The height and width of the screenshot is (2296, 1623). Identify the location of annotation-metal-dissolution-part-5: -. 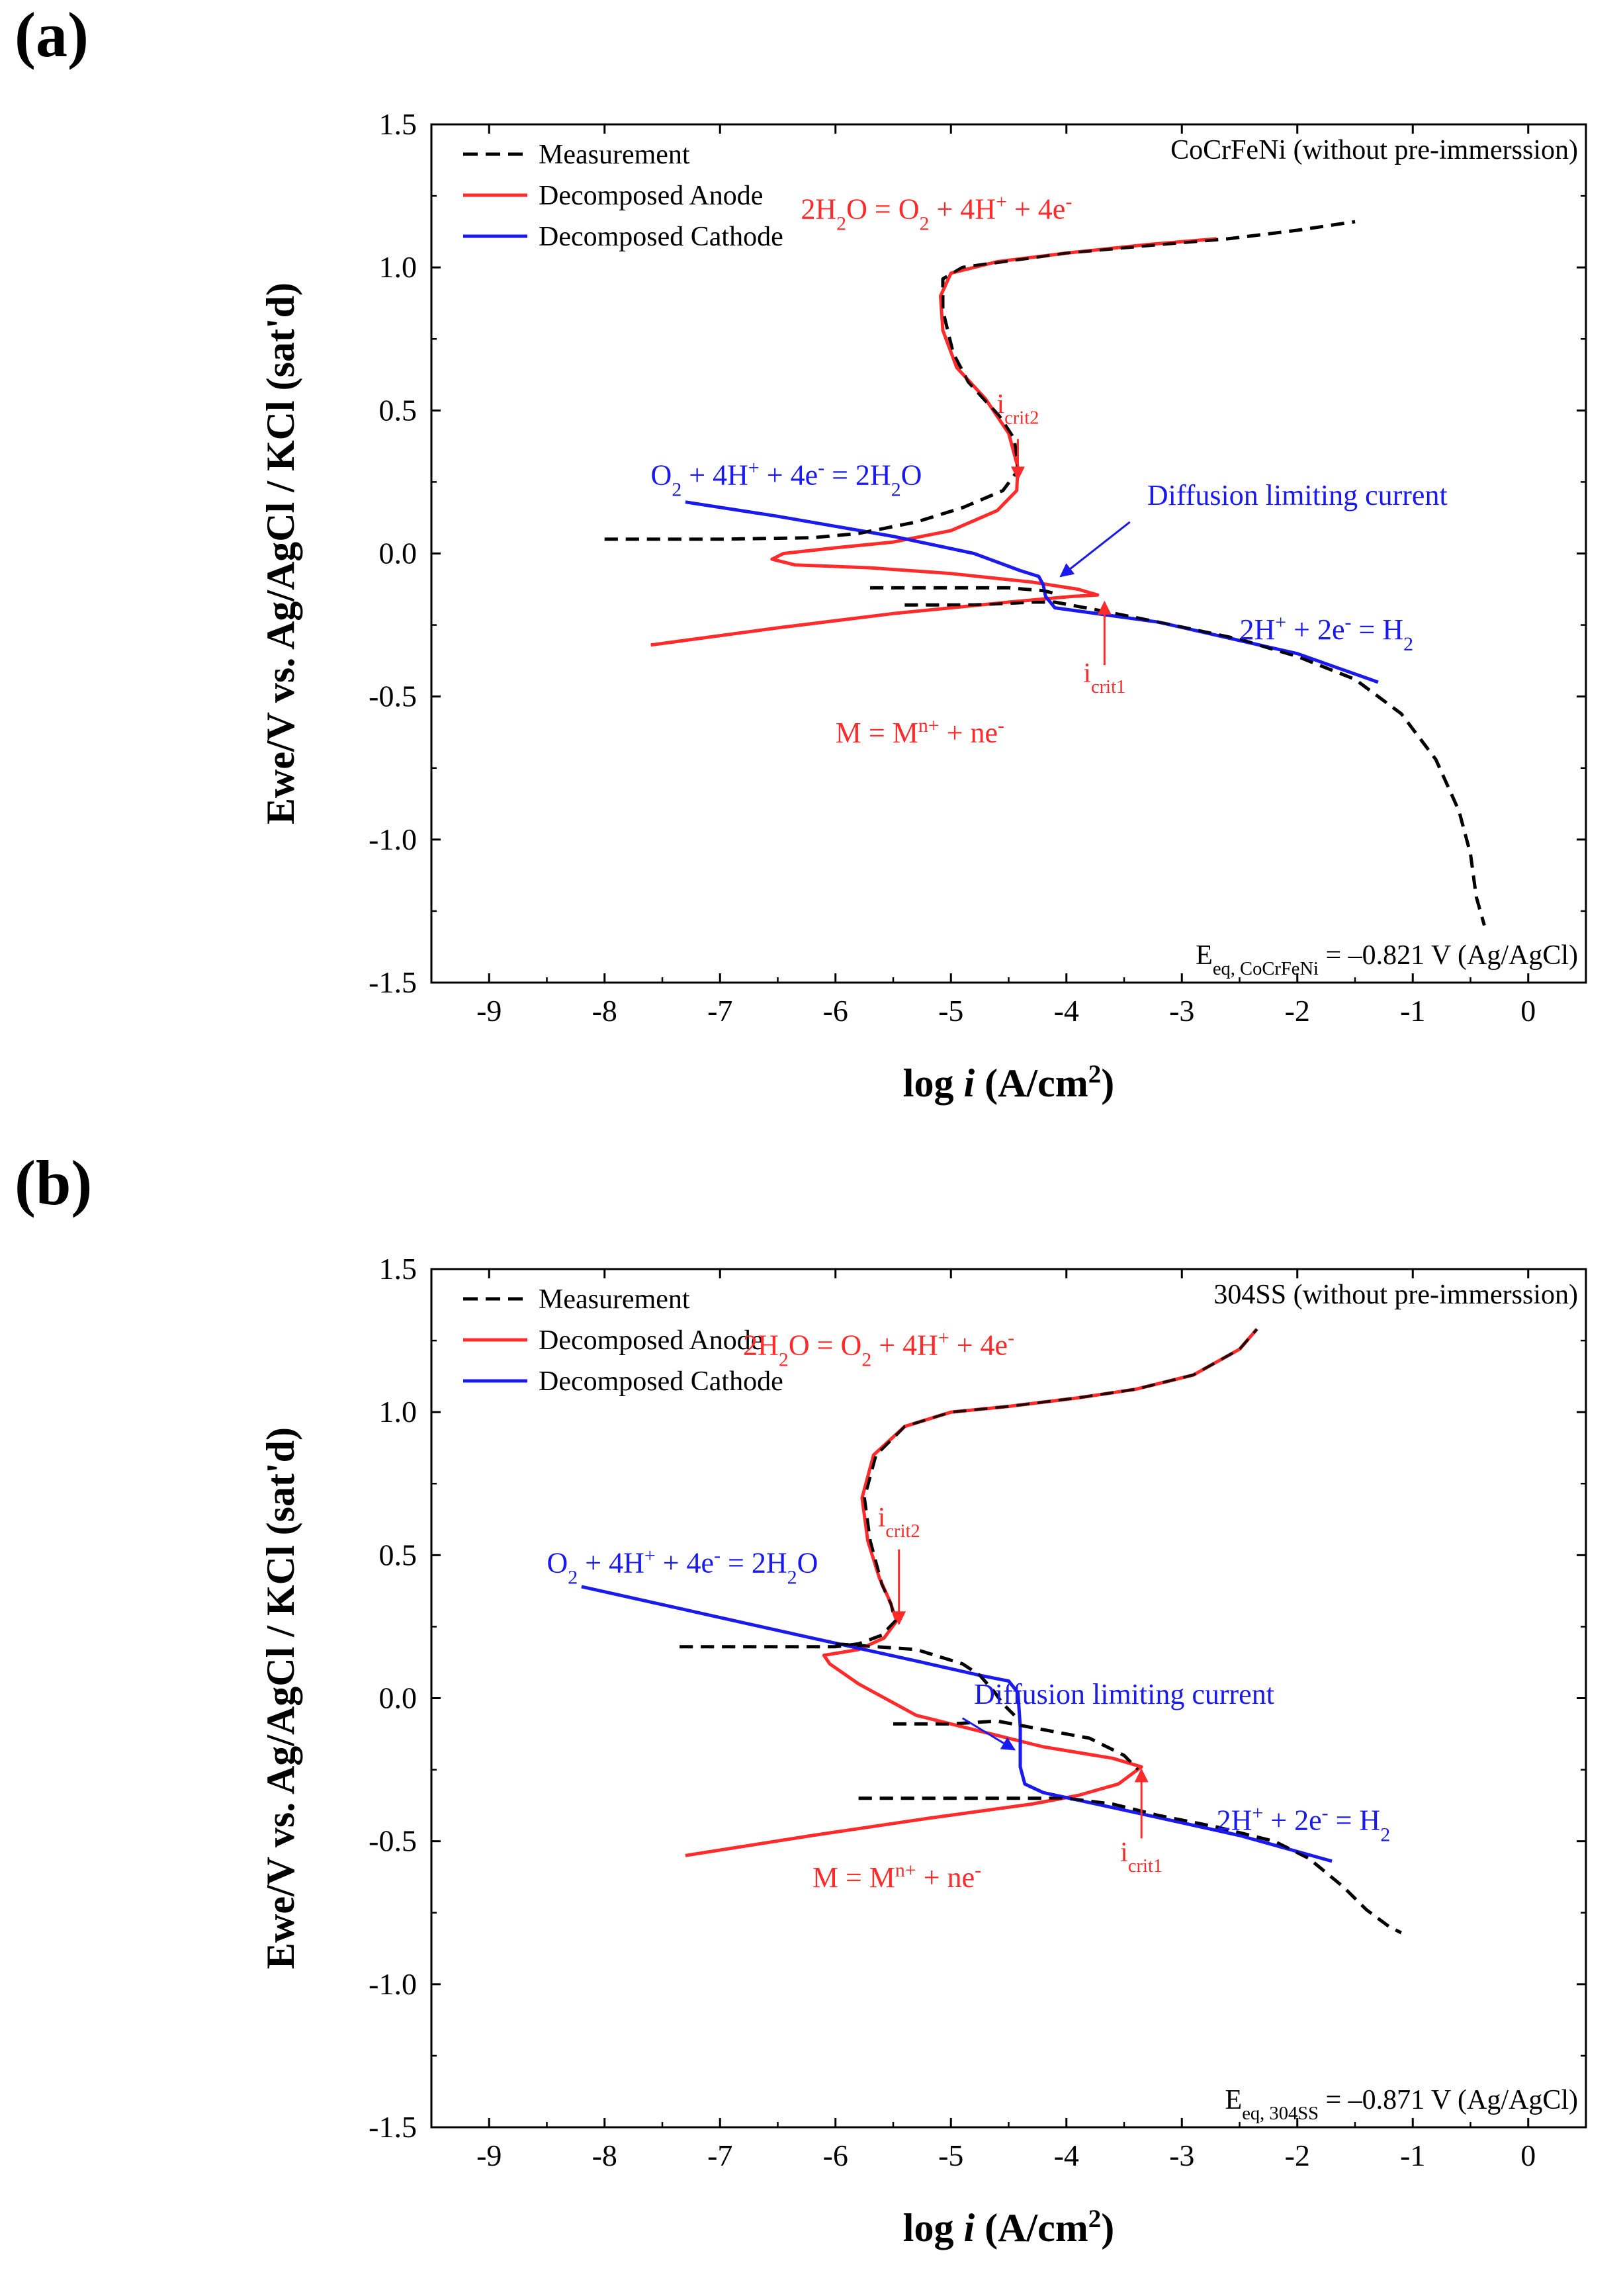
(1001, 725).